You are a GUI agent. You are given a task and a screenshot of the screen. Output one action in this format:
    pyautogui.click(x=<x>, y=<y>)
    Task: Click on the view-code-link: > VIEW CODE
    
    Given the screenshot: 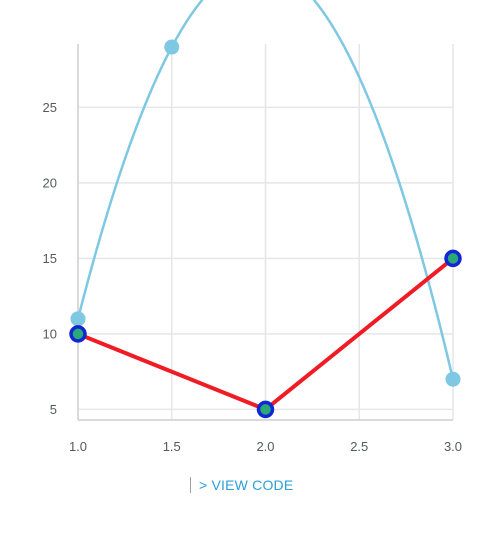 What is the action you would take?
    pyautogui.click(x=246, y=485)
    